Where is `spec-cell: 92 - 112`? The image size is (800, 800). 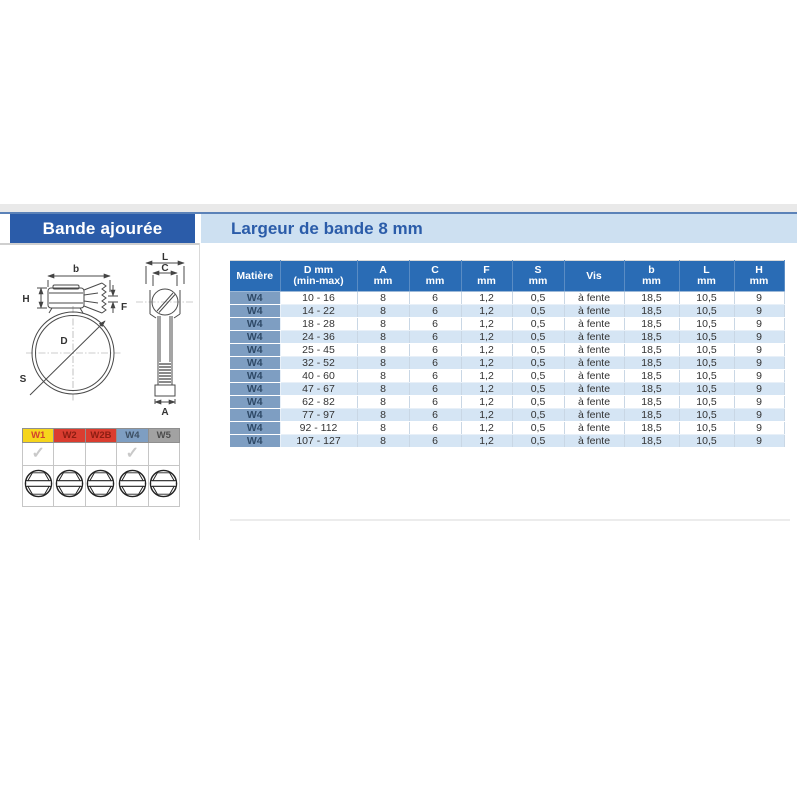
spec-cell: 92 - 112 is located at coordinates (319, 428).